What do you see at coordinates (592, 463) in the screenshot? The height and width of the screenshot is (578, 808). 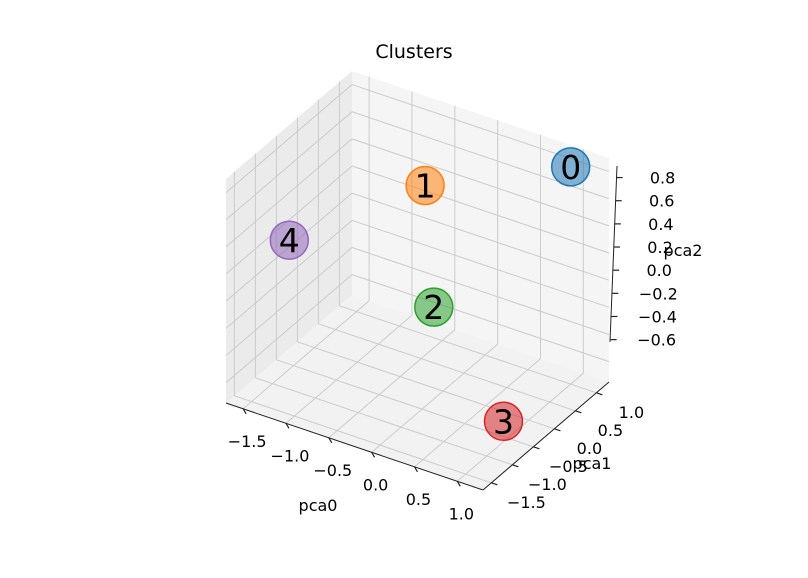 I see `y-axis-label: pca1` at bounding box center [592, 463].